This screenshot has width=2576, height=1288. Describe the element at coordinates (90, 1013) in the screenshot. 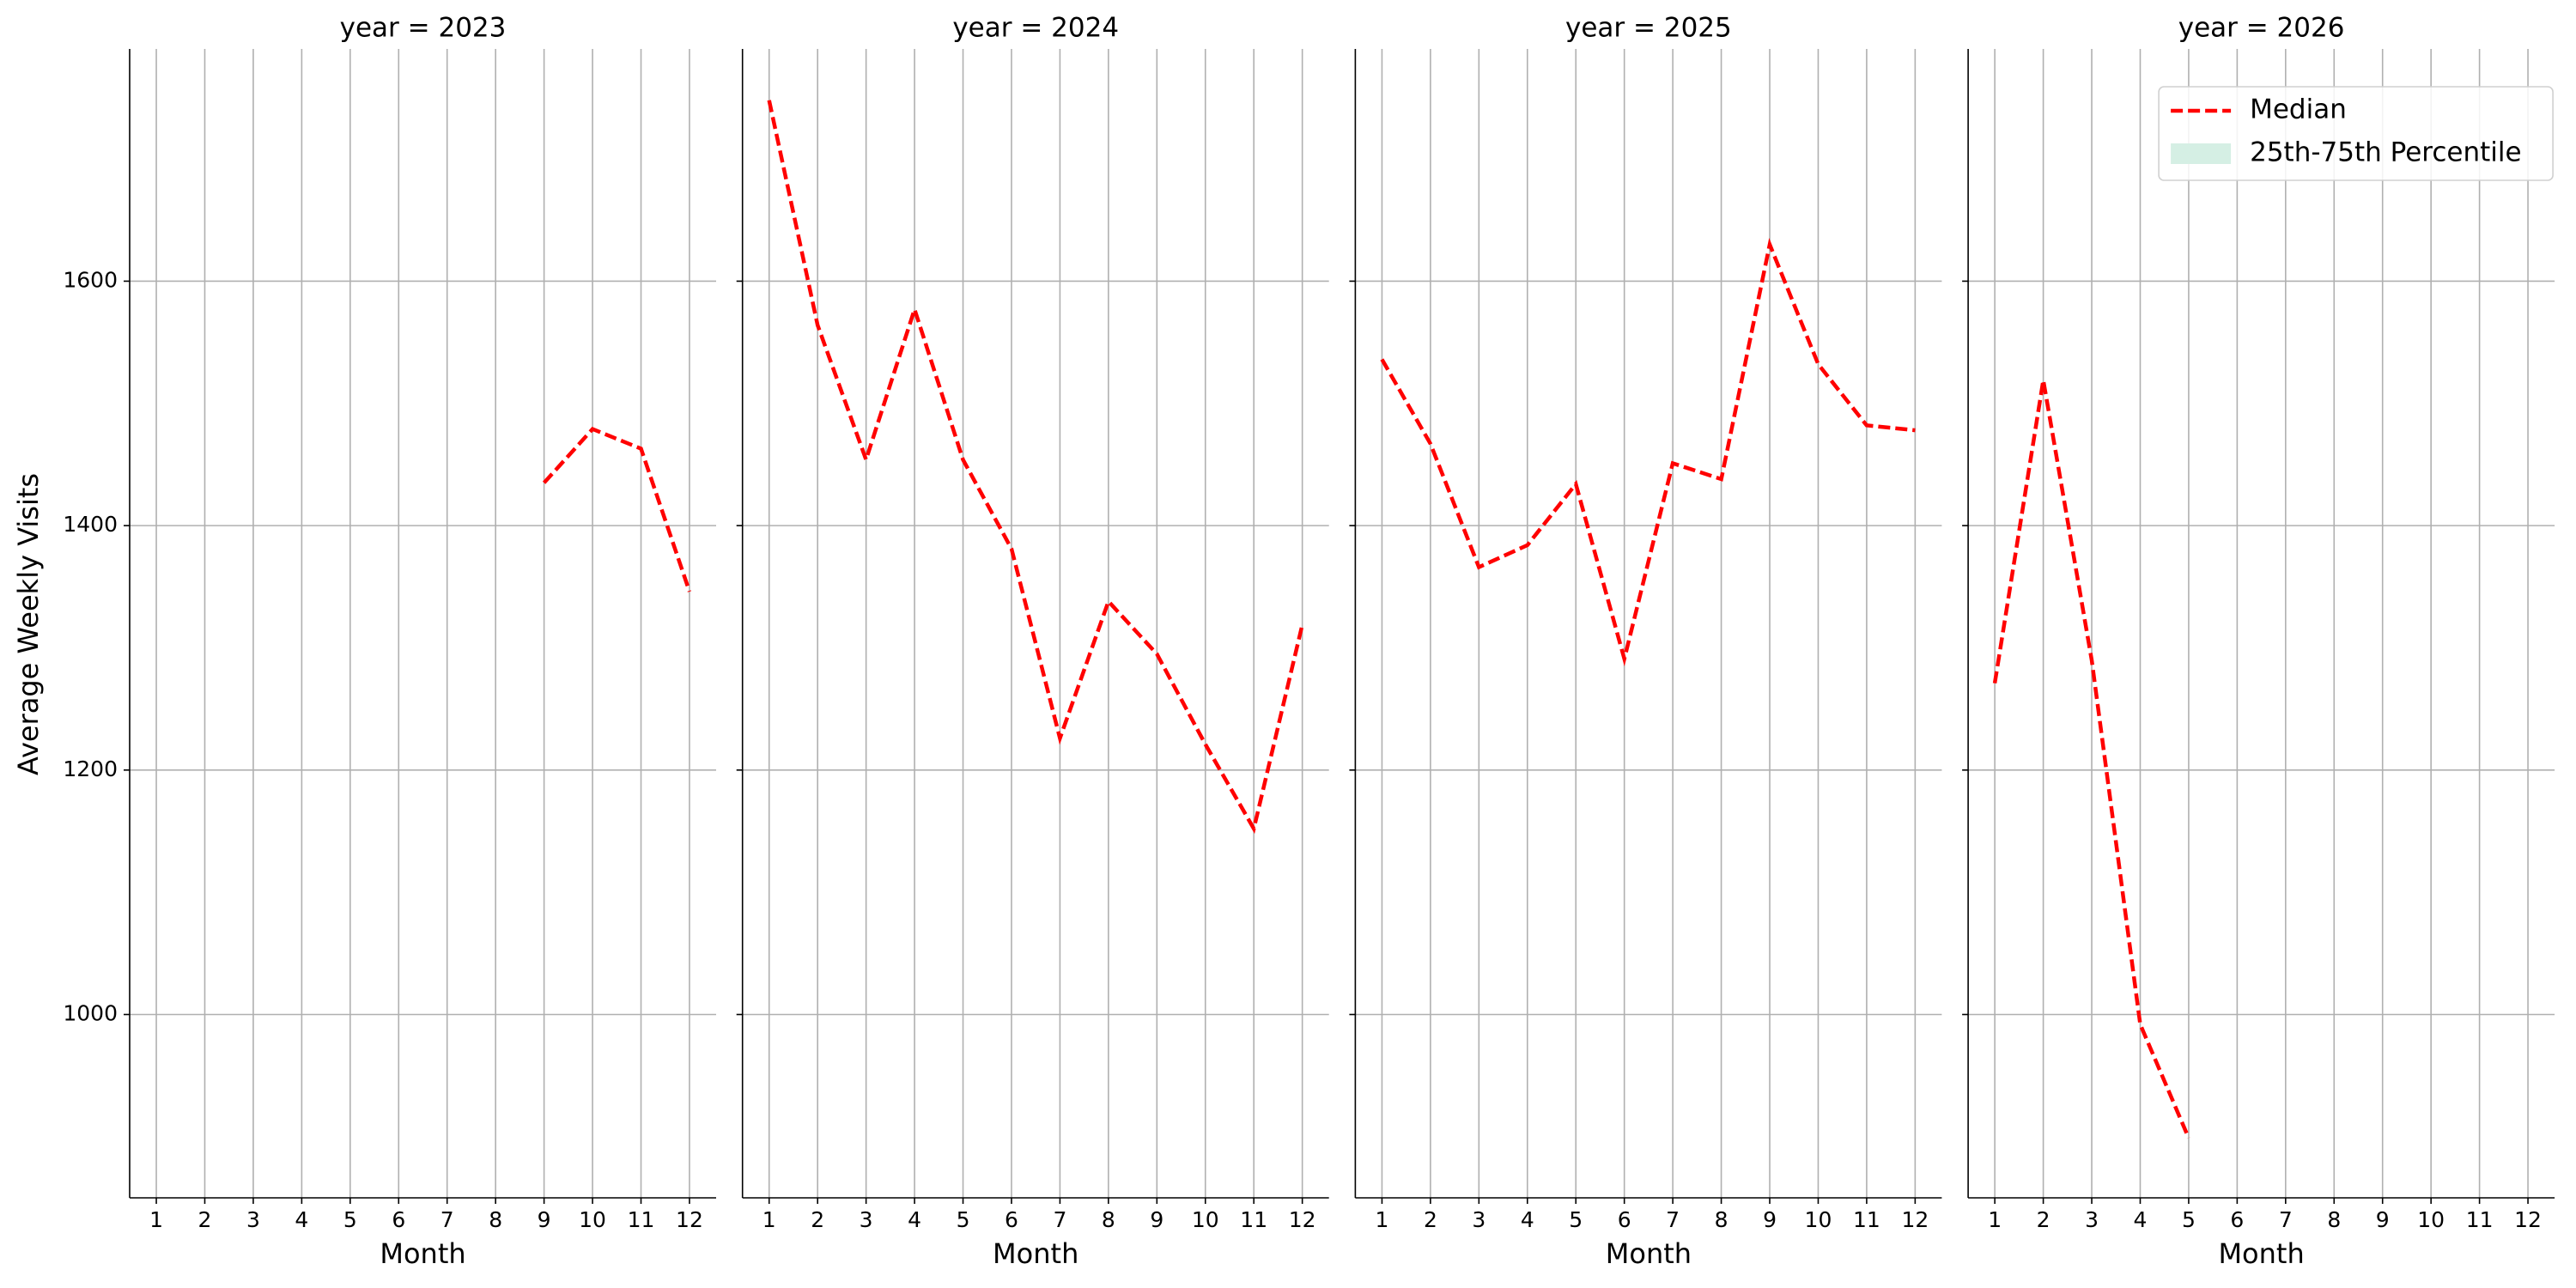

I see `y-tick-label: 1000` at that location.